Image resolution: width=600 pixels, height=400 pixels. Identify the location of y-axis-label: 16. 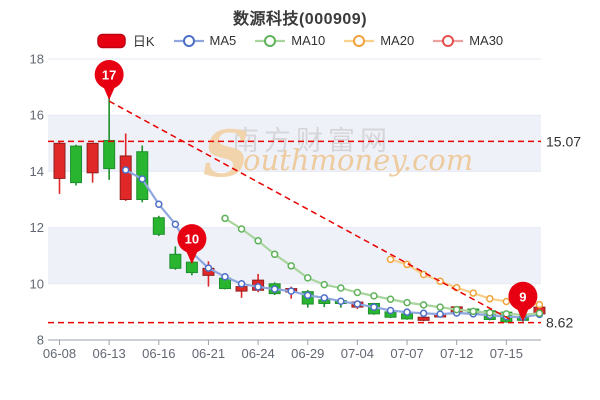
(37, 115).